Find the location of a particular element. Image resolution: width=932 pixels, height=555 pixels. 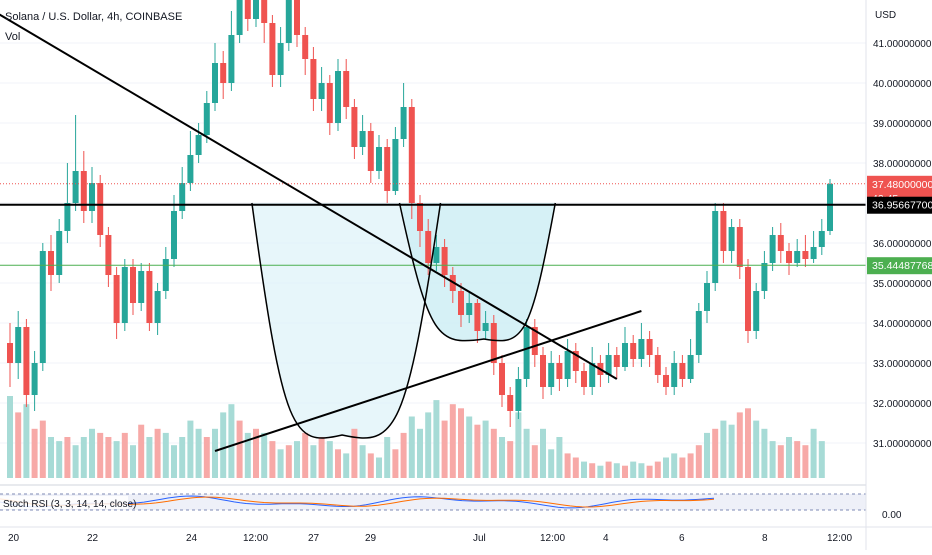

time-tick-label: 29 is located at coordinates (371, 538).